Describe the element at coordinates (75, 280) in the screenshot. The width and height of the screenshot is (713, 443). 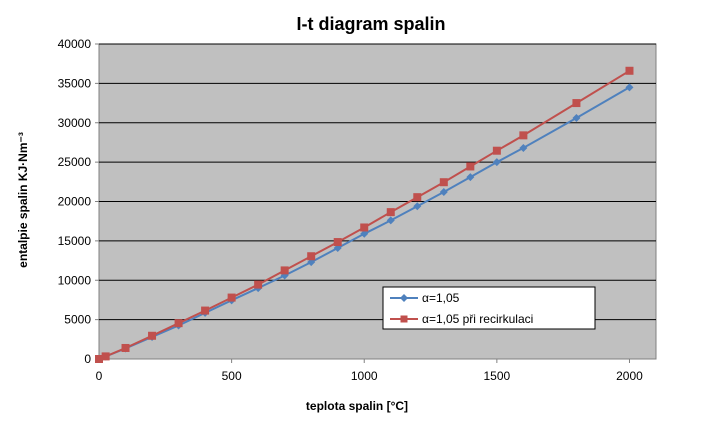
I see `y-tick-label: 10000` at that location.